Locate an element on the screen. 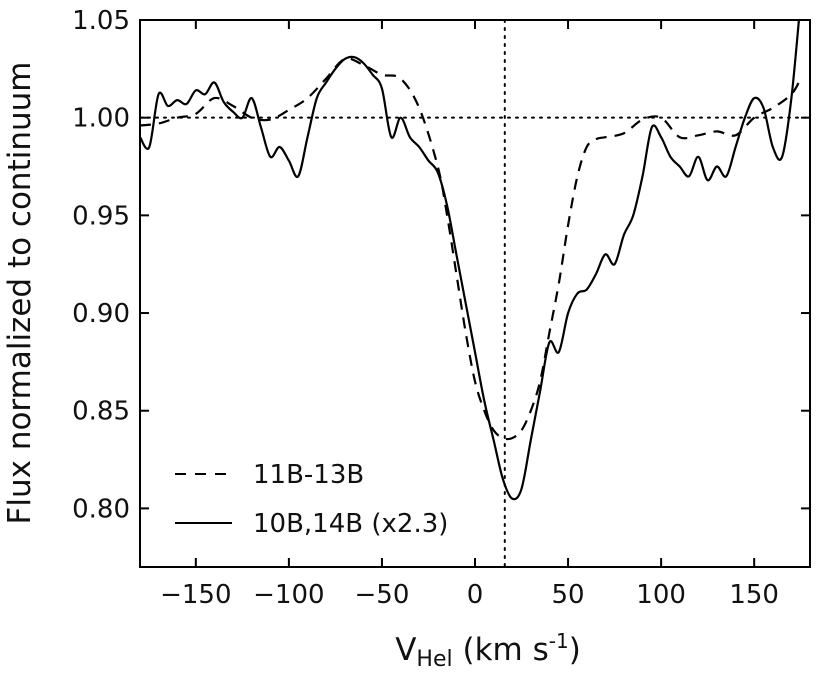 This screenshot has width=830, height=674. legend-label-10b-14b: 10B,14B (x2.3) is located at coordinates (350, 524).